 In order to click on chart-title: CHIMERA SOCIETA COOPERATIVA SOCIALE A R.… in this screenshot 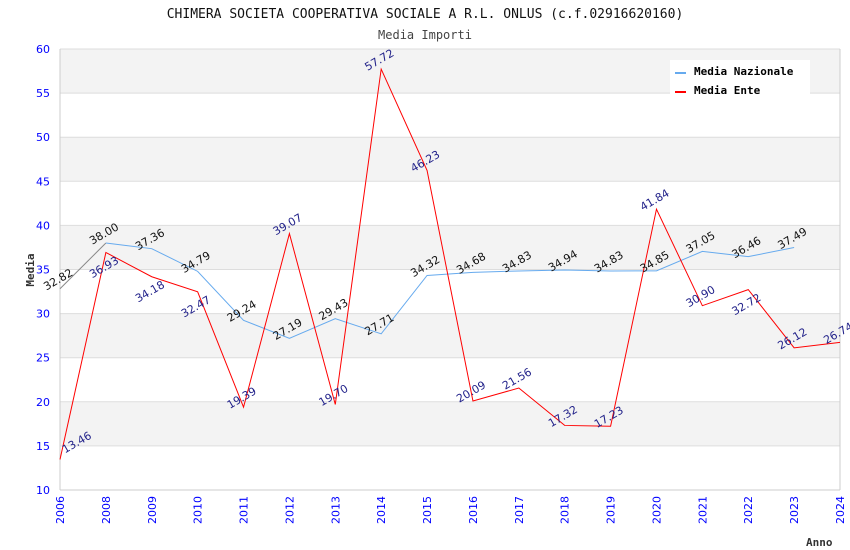, I will do `click(425, 14)`.